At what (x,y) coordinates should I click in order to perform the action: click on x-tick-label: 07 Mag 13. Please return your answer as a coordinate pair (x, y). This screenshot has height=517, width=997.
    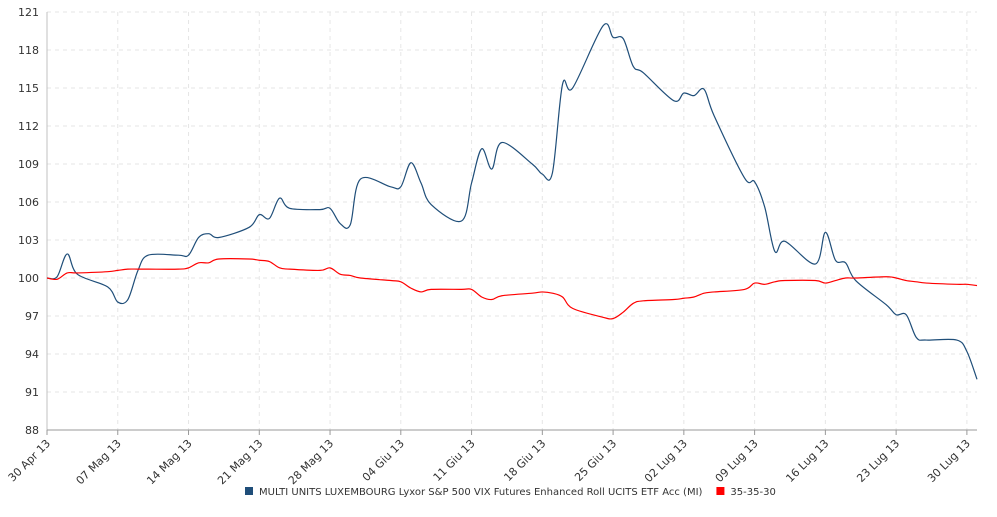
    Looking at the image, I should click on (99, 462).